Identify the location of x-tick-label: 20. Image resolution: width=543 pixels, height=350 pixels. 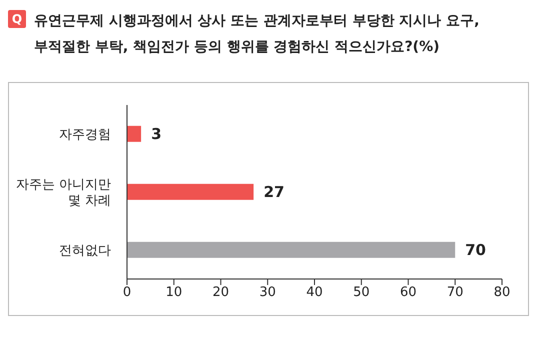
(221, 292).